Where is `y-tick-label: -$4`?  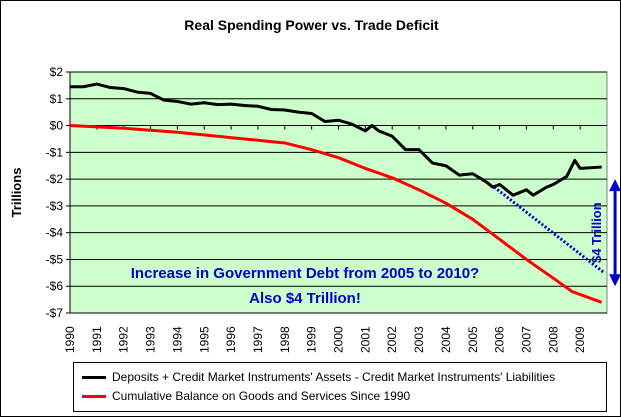
y-tick-label: -$4 is located at coordinates (55, 233).